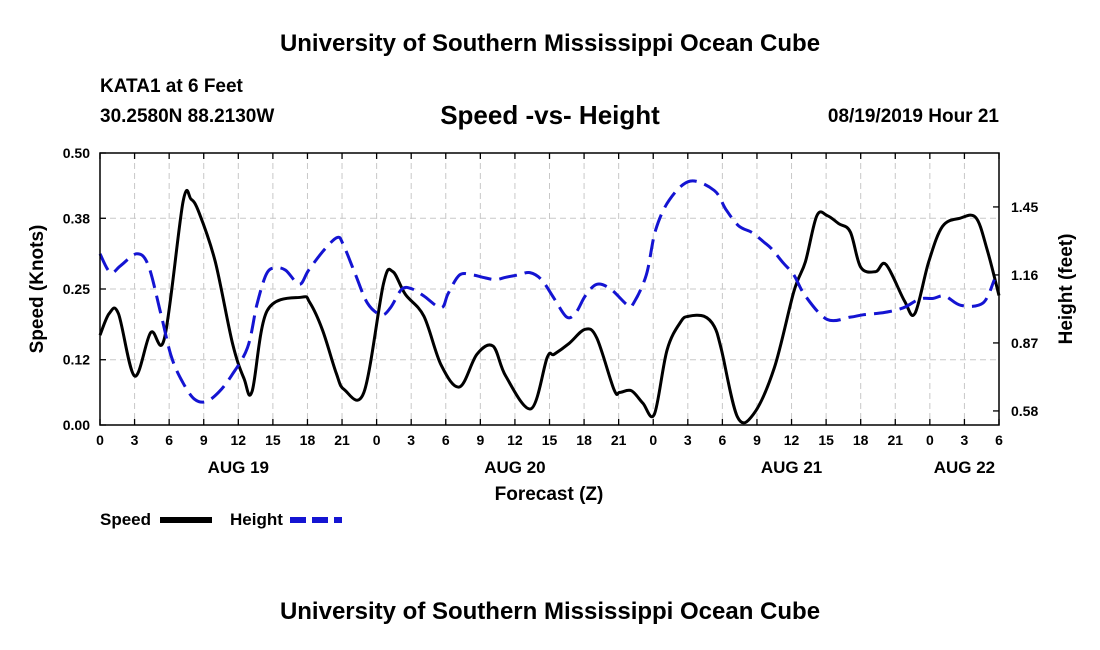 This screenshot has height=650, width=1100. I want to click on station-label: KATA1 at 6 Feet, so click(171, 86).